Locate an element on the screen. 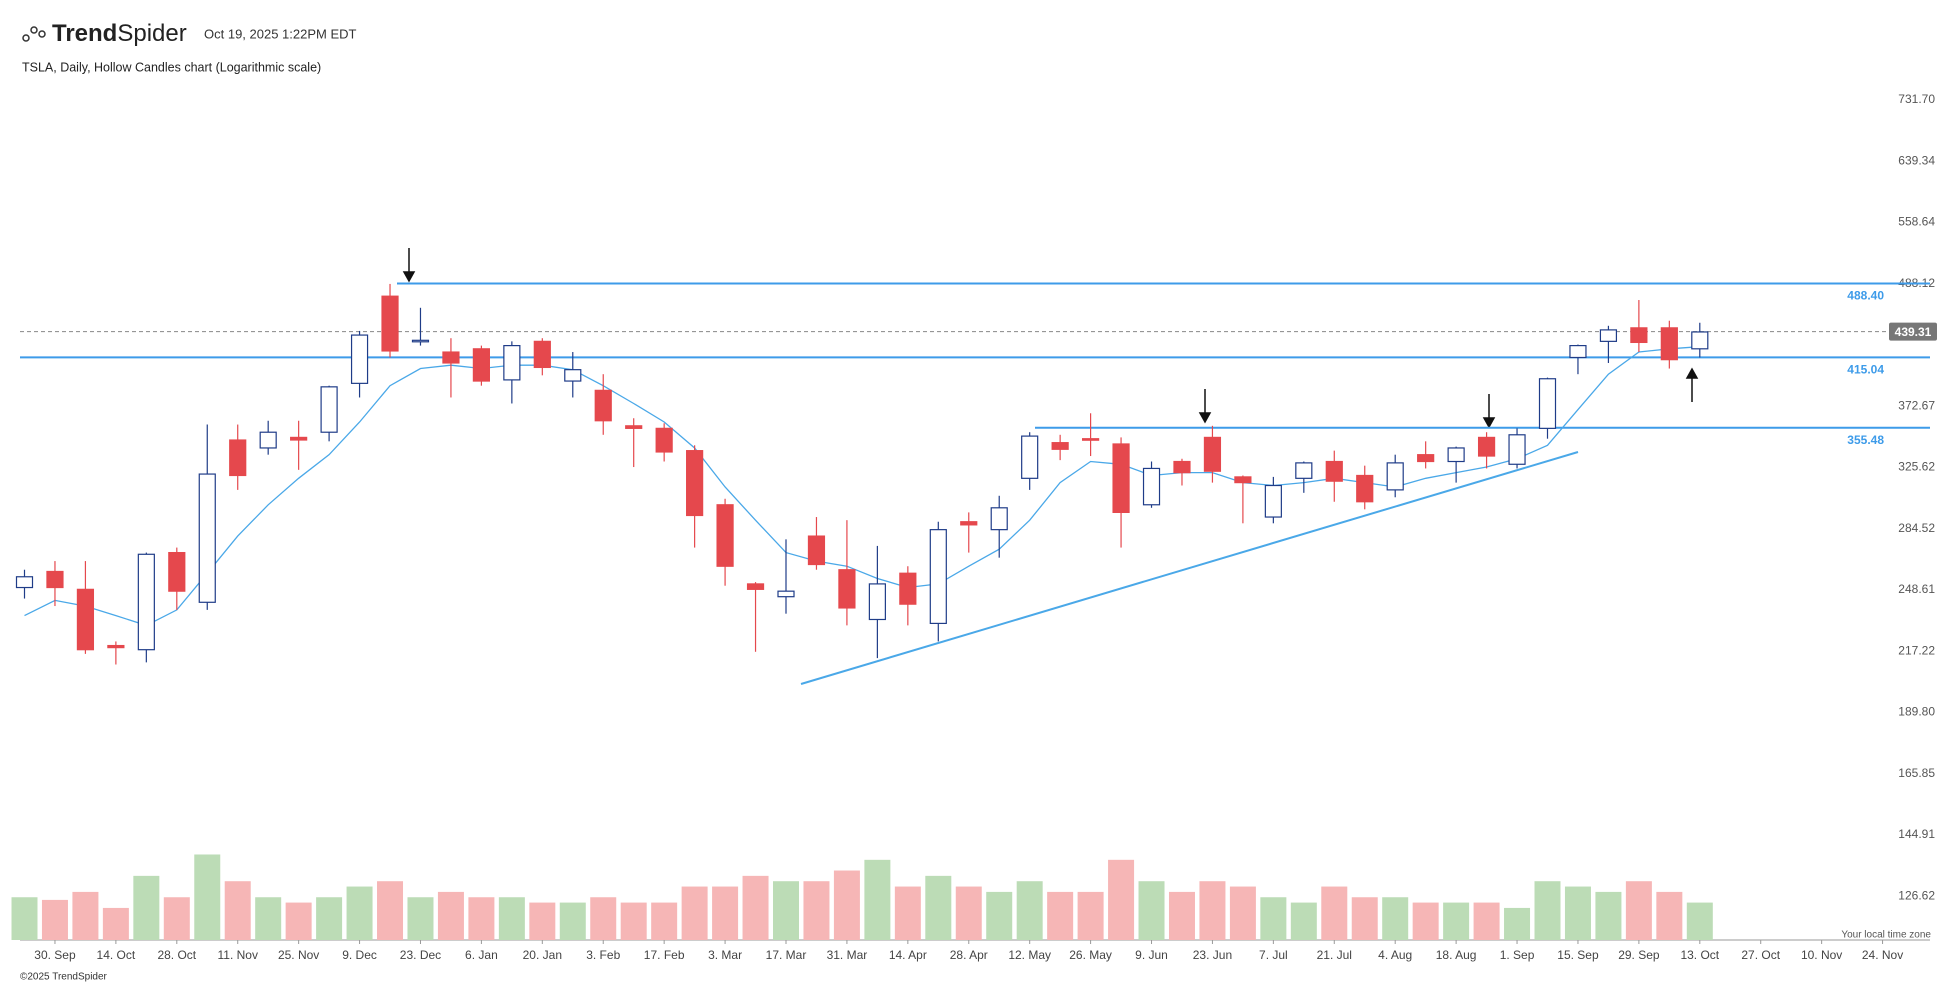 The image size is (1950, 983). y-tick-label: 144.91 is located at coordinates (1916, 834).